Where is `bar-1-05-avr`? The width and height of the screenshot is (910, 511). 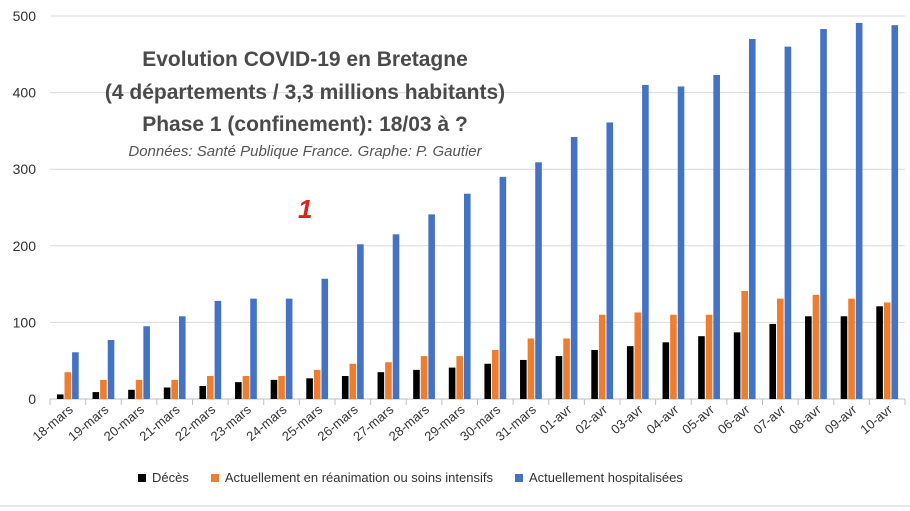 bar-1-05-avr is located at coordinates (709, 356).